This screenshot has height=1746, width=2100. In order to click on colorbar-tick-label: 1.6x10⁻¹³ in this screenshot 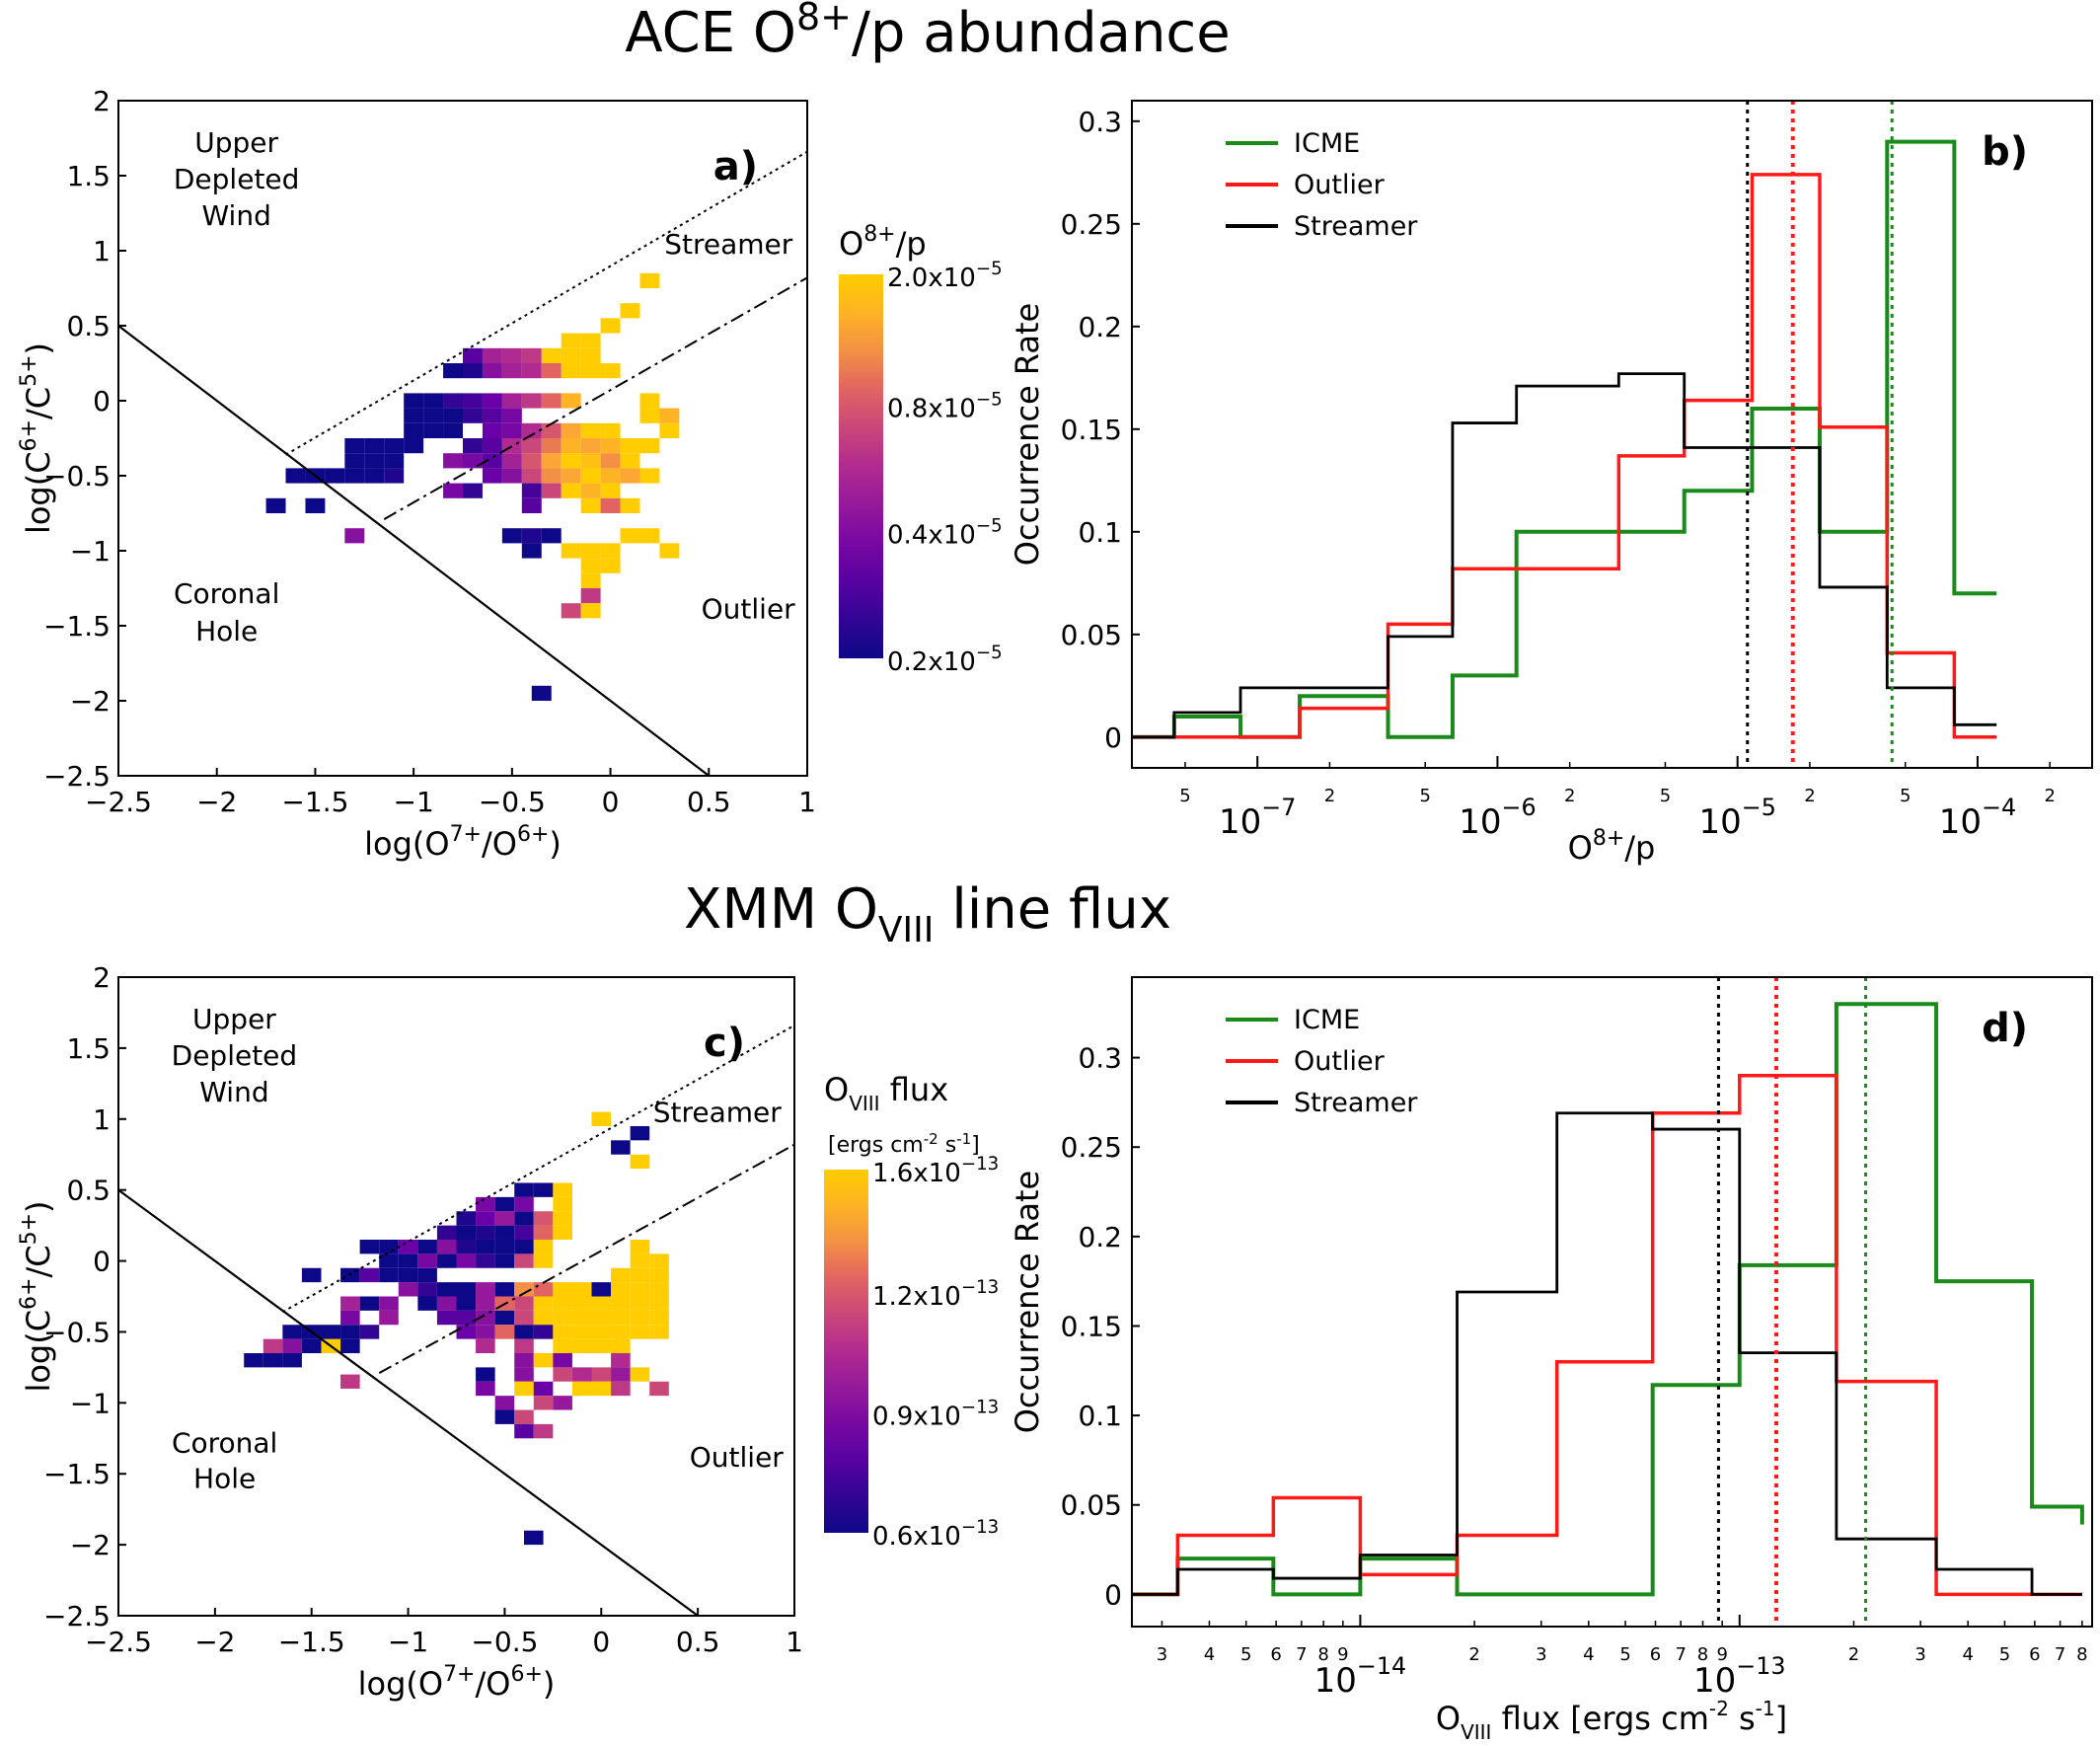, I will do `click(935, 1171)`.